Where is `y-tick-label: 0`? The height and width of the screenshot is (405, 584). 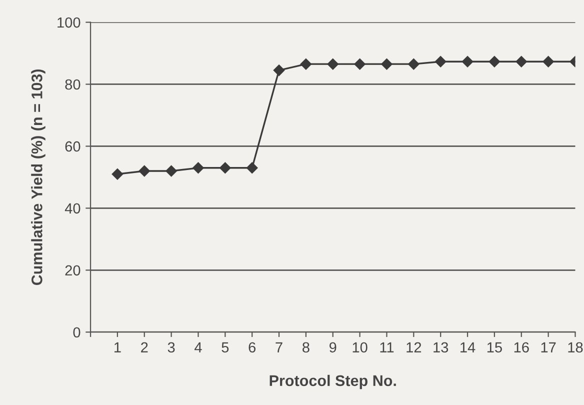 y-tick-label: 0 is located at coordinates (76, 332).